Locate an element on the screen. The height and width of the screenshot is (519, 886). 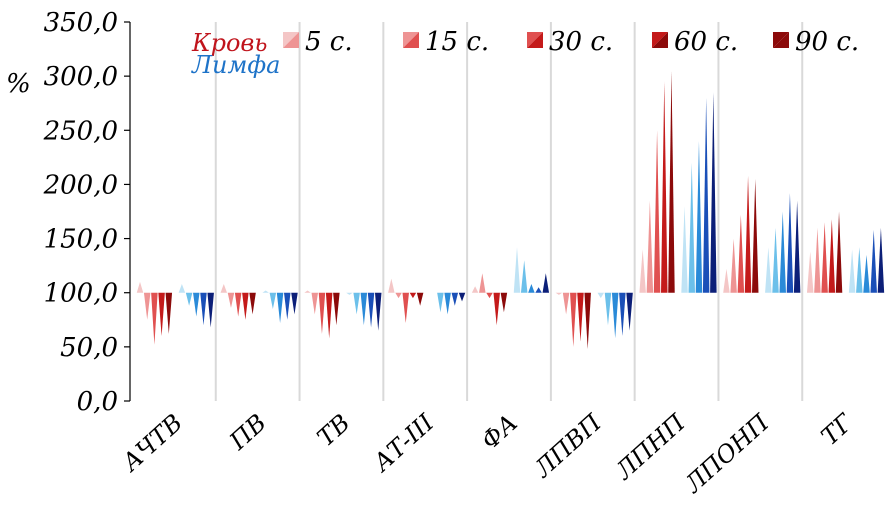
y-tick-label: 0,0 is located at coordinates (97, 402).